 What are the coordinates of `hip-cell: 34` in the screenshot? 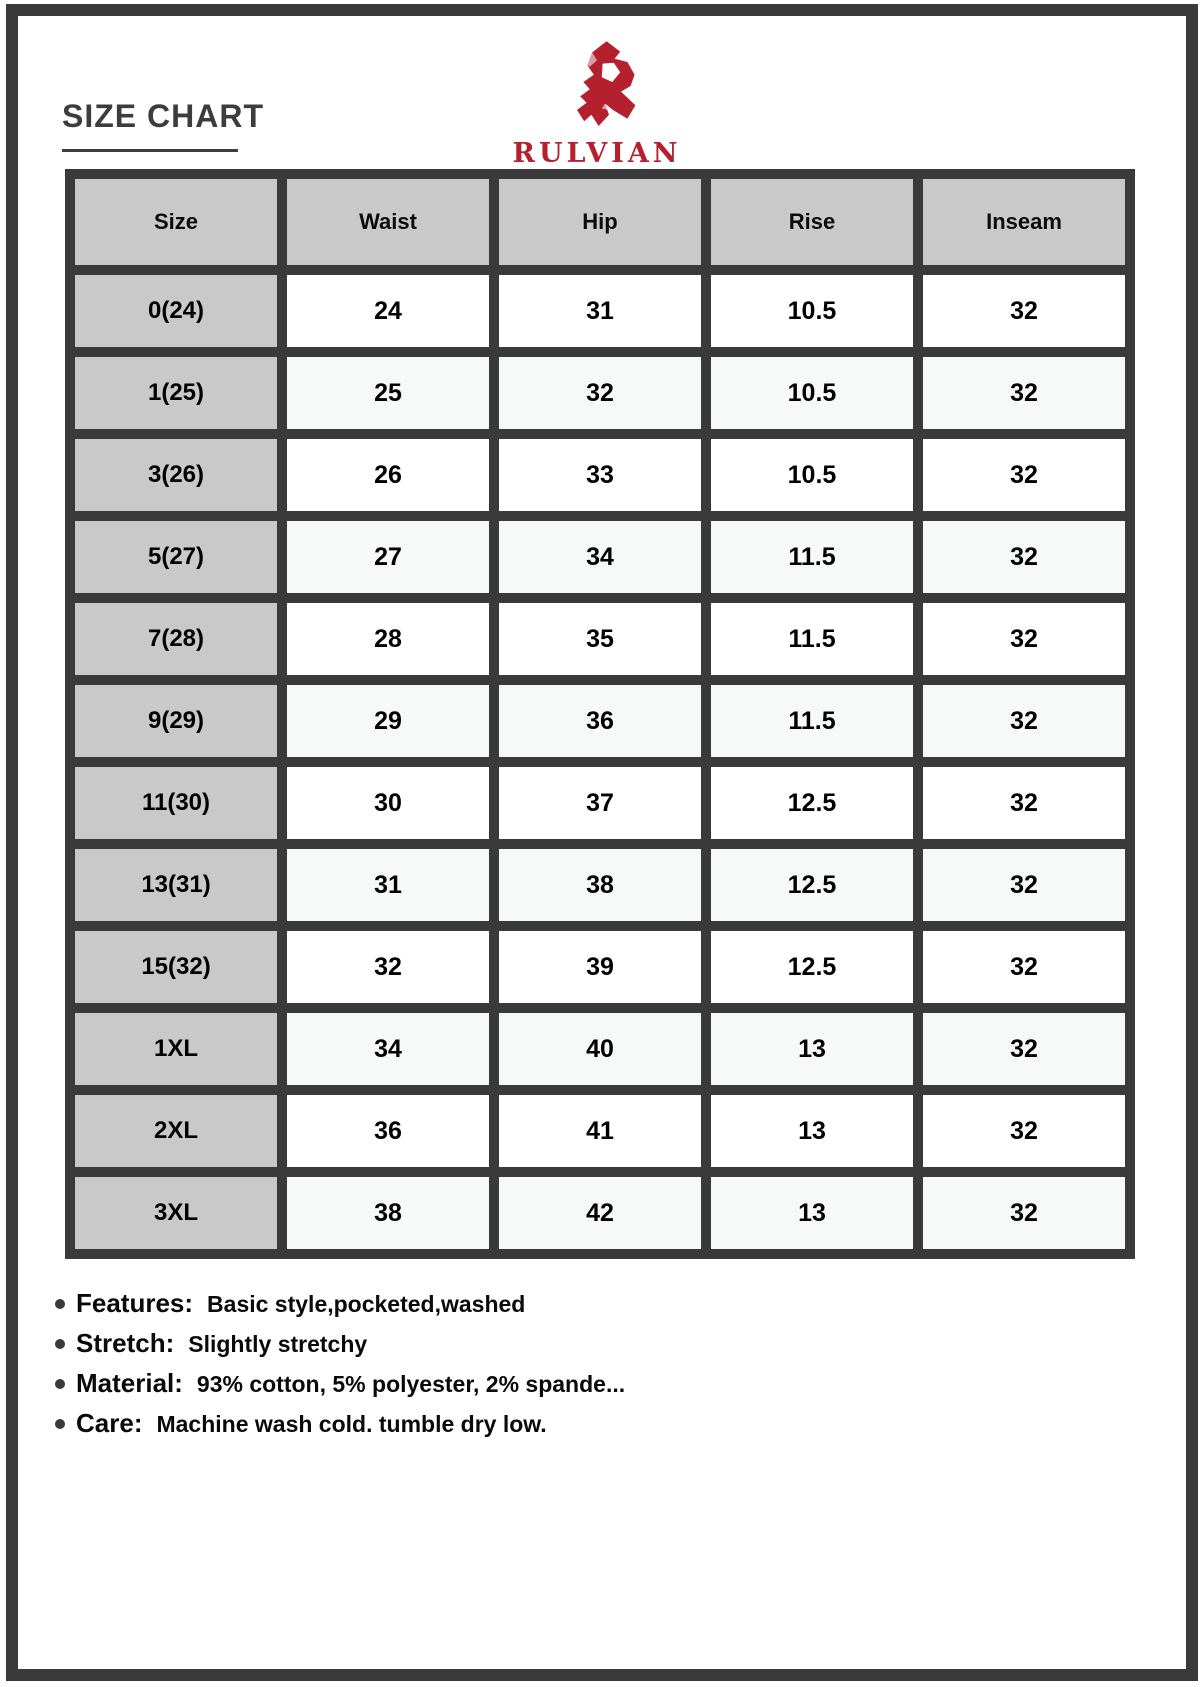 It's located at (600, 557).